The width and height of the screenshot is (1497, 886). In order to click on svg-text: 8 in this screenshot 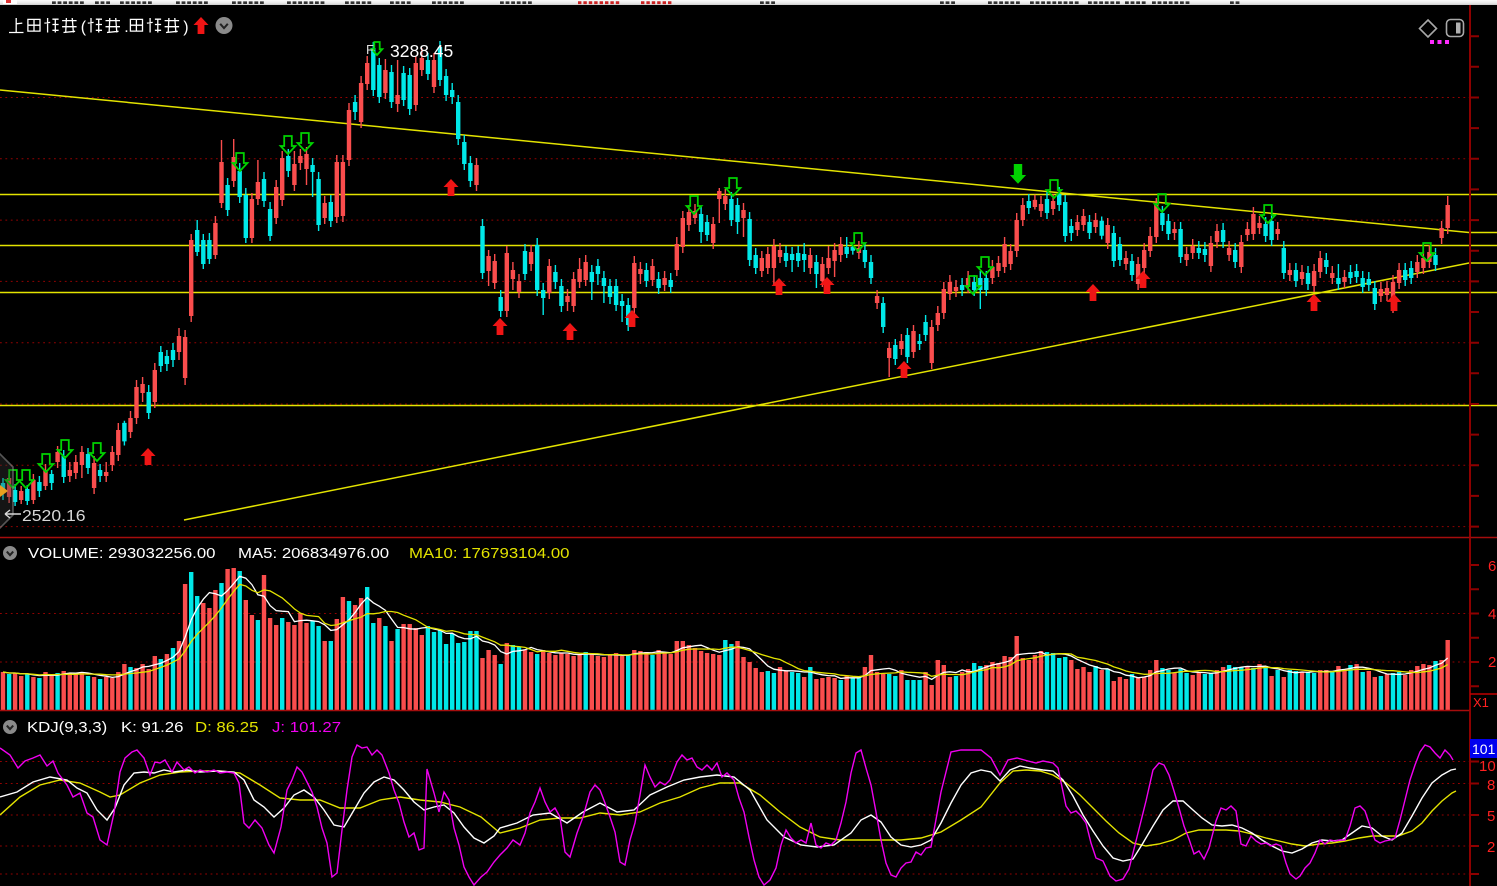, I will do `click(1491, 785)`.